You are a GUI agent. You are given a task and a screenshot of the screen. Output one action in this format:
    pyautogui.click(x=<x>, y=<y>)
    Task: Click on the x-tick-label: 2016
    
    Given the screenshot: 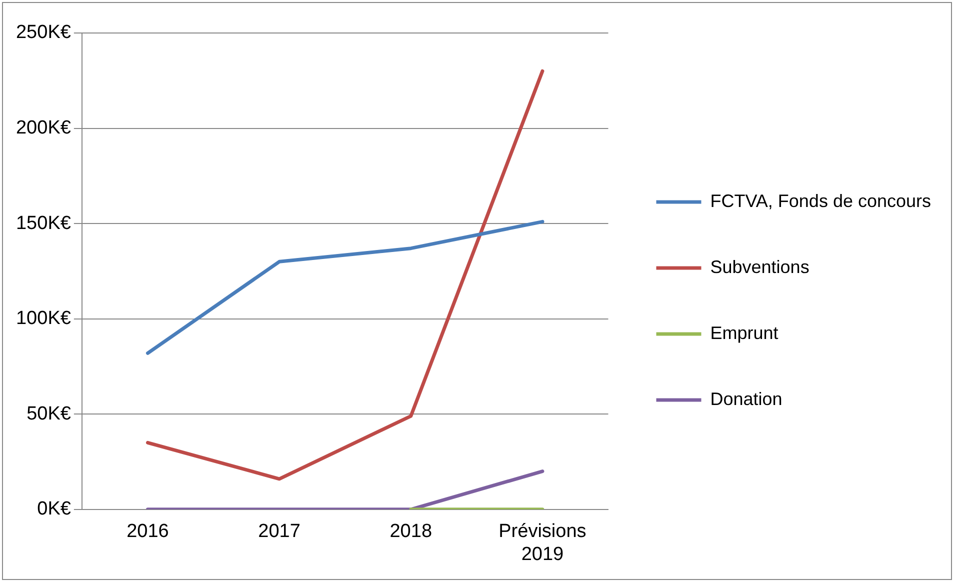 What is the action you would take?
    pyautogui.click(x=147, y=531)
    